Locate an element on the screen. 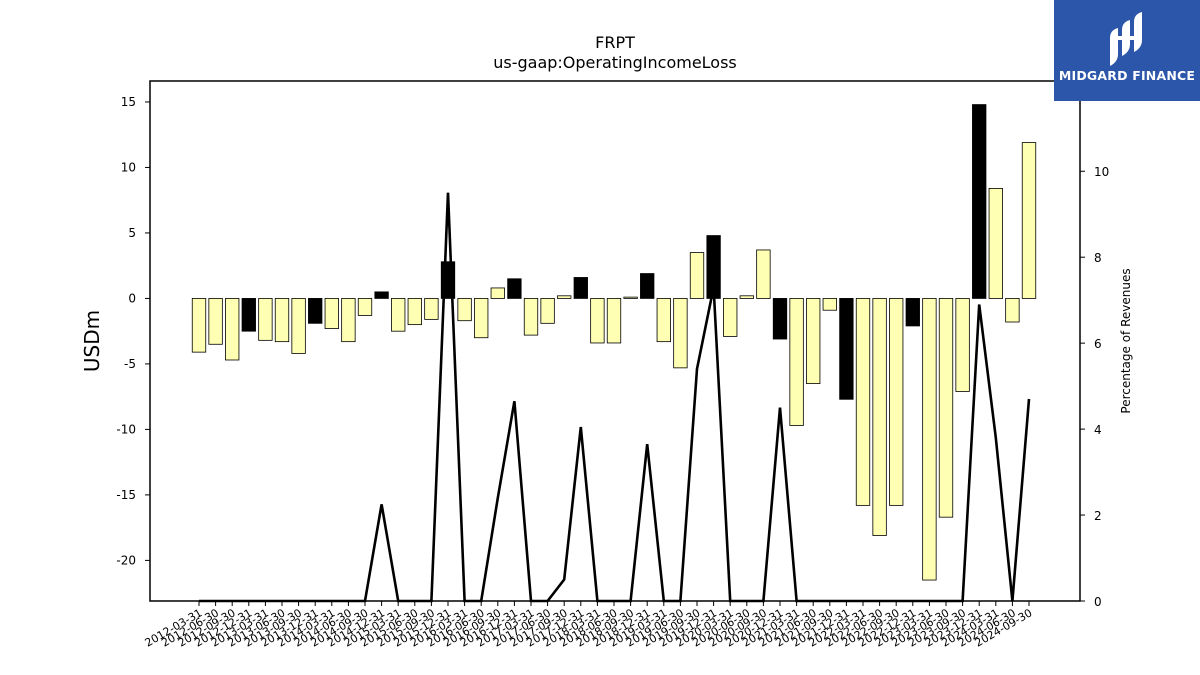 The width and height of the screenshot is (1200, 675). y-tick-label: 10 is located at coordinates (128, 167).